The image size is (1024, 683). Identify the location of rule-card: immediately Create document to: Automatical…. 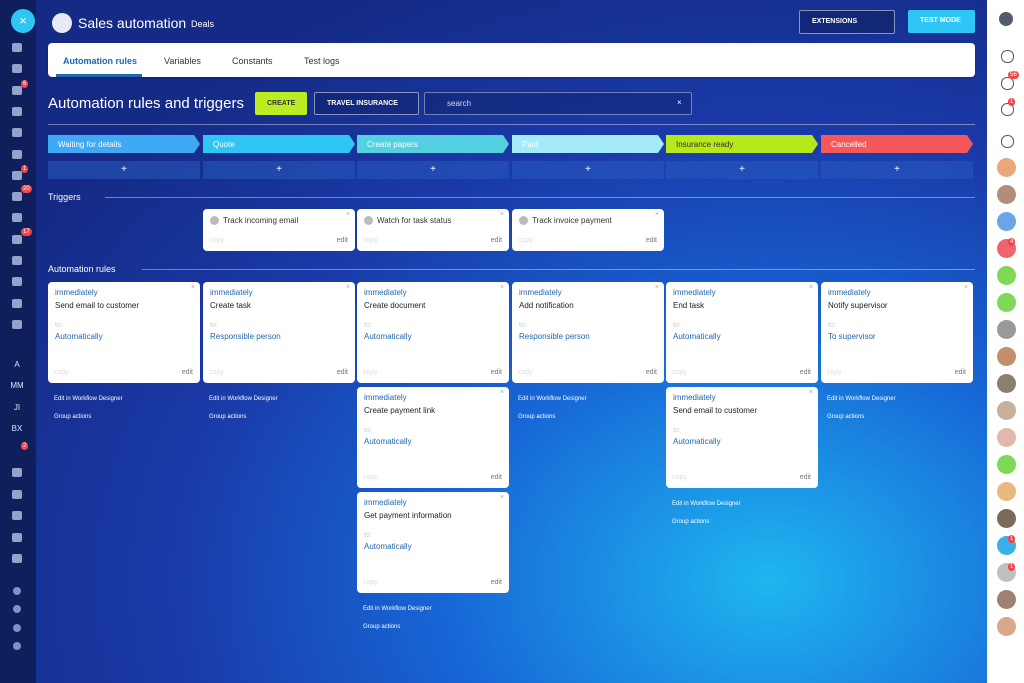
(433, 332).